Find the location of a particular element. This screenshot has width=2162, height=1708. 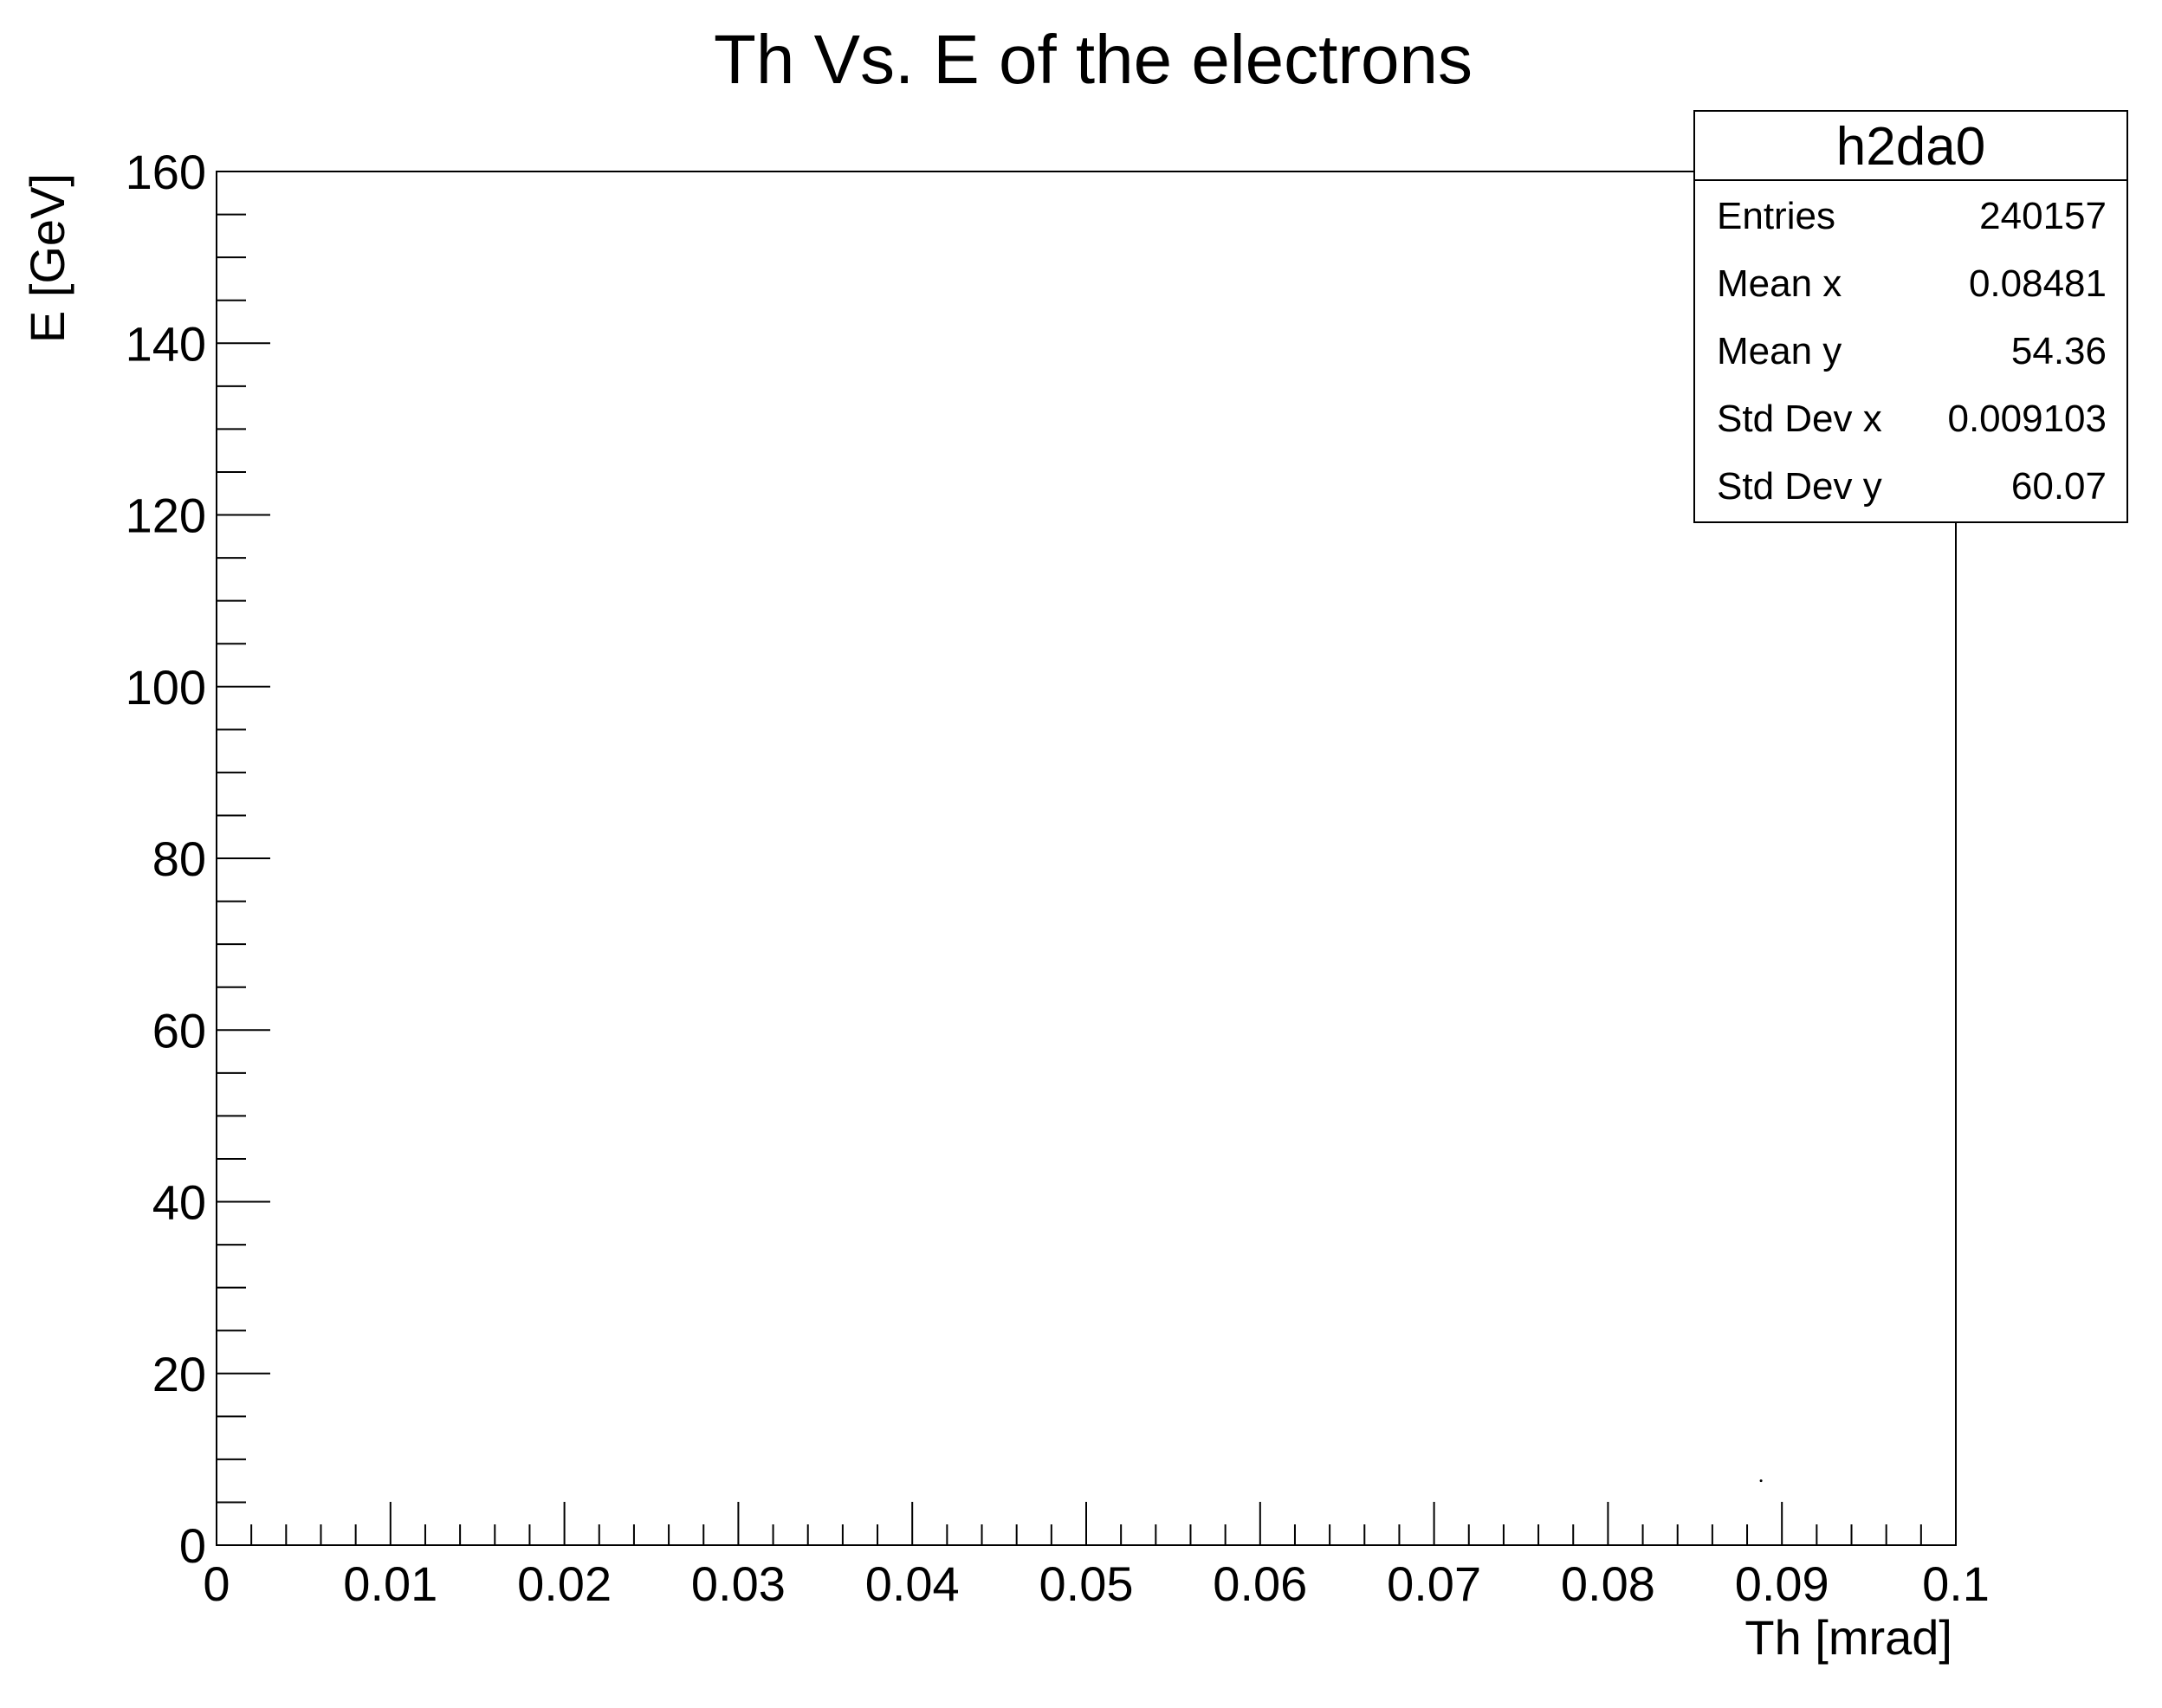

data-points is located at coordinates (1761, 1481).